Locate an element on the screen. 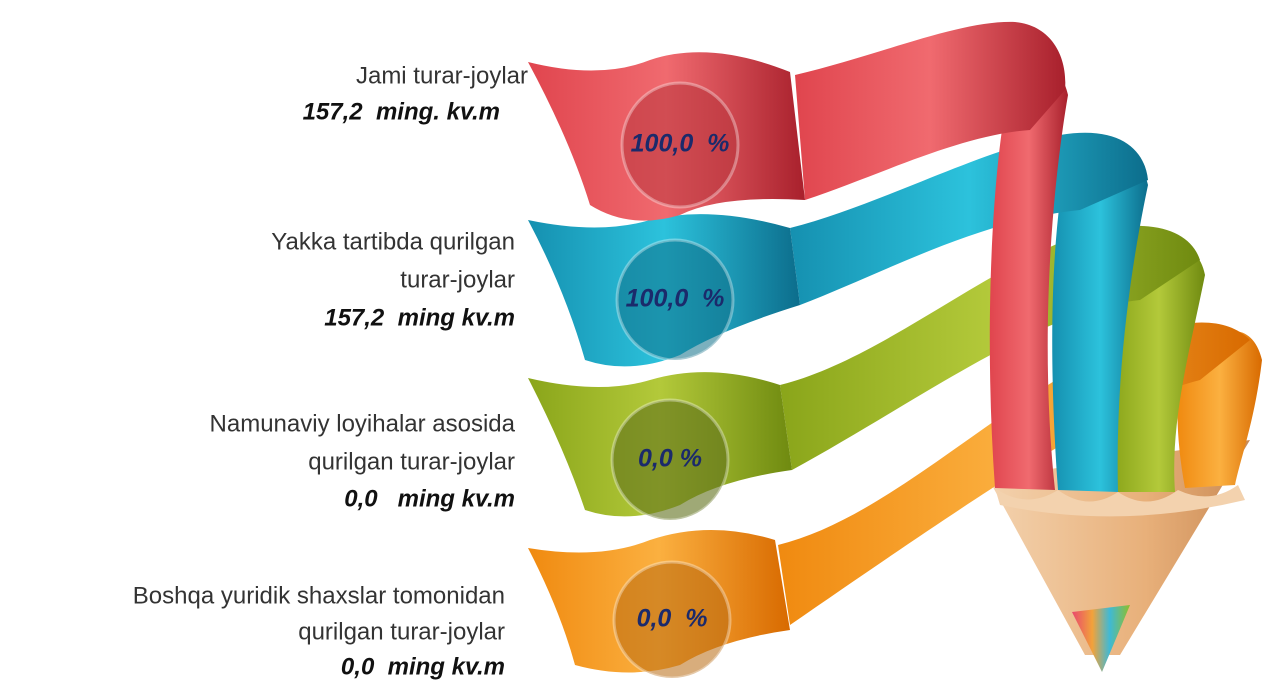  item-label: turar-joylar is located at coordinates (457, 279).